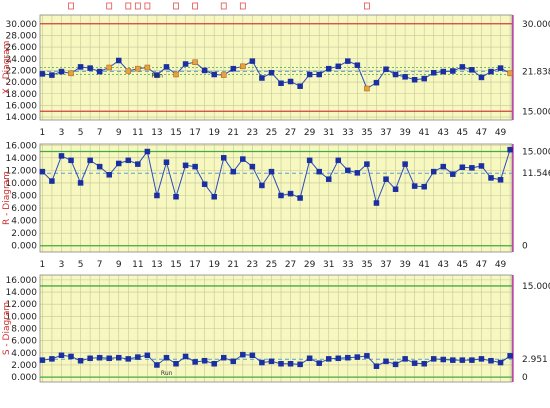  What do you see at coordinates (271, 133) in the screenshot?
I see `xbar-xtick-label: 25` at bounding box center [271, 133].